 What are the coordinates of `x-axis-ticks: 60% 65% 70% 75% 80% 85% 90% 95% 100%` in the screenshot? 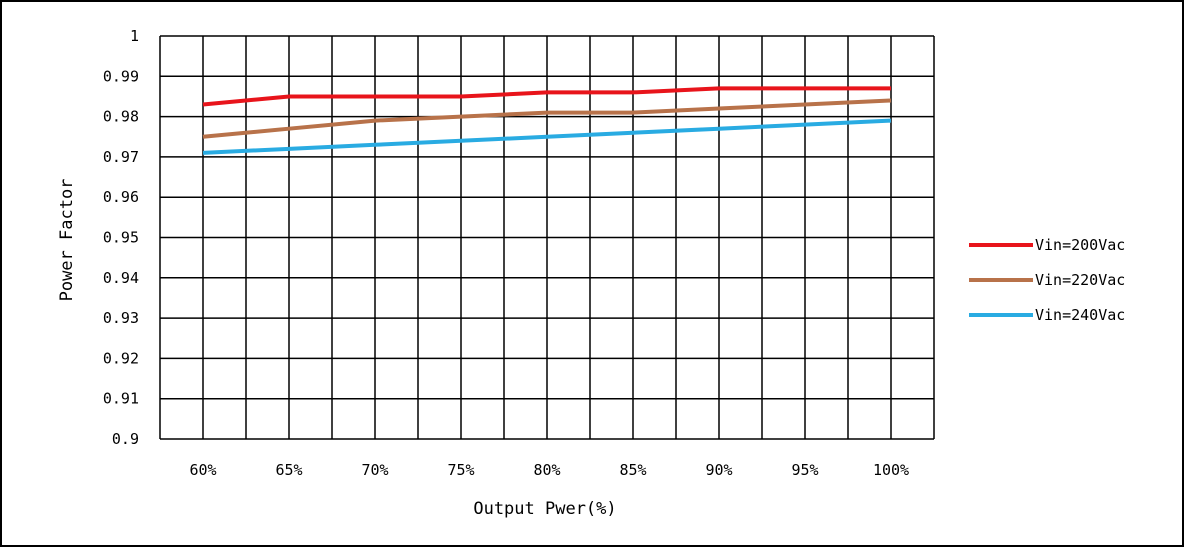 It's located at (549, 470).